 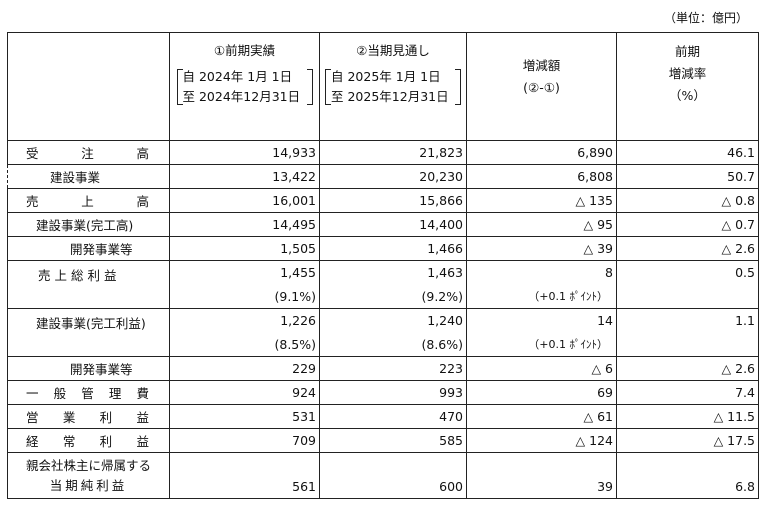 What do you see at coordinates (687, 332) in the screenshot?
I see `cell-rate: 1.1` at bounding box center [687, 332].